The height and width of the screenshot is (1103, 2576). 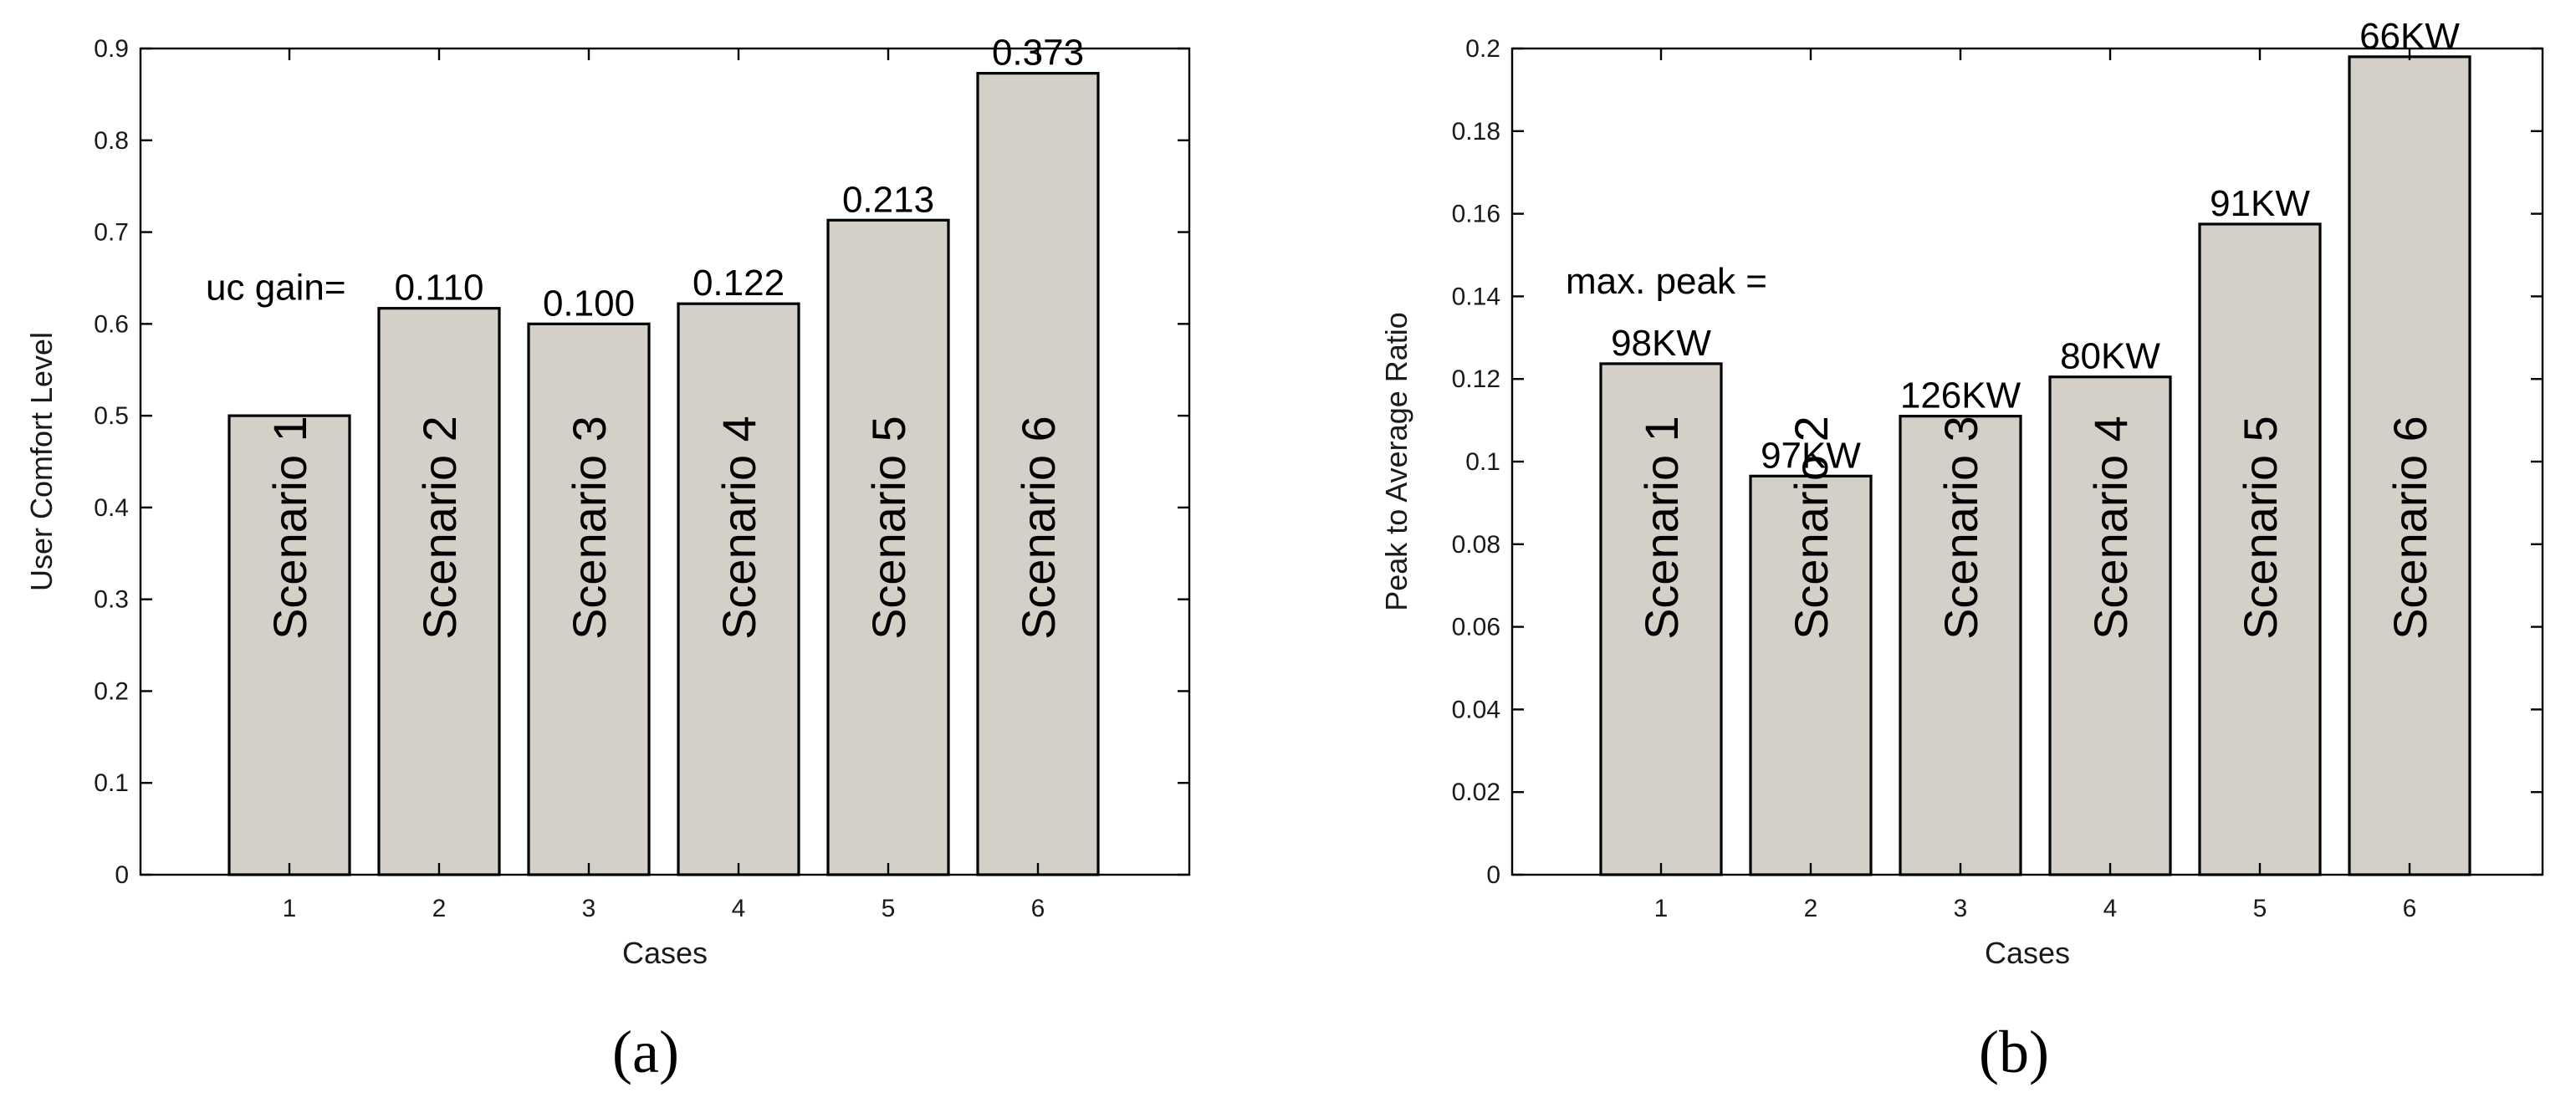 What do you see at coordinates (1666, 281) in the screenshot?
I see `annotation-prefix: max. peak =` at bounding box center [1666, 281].